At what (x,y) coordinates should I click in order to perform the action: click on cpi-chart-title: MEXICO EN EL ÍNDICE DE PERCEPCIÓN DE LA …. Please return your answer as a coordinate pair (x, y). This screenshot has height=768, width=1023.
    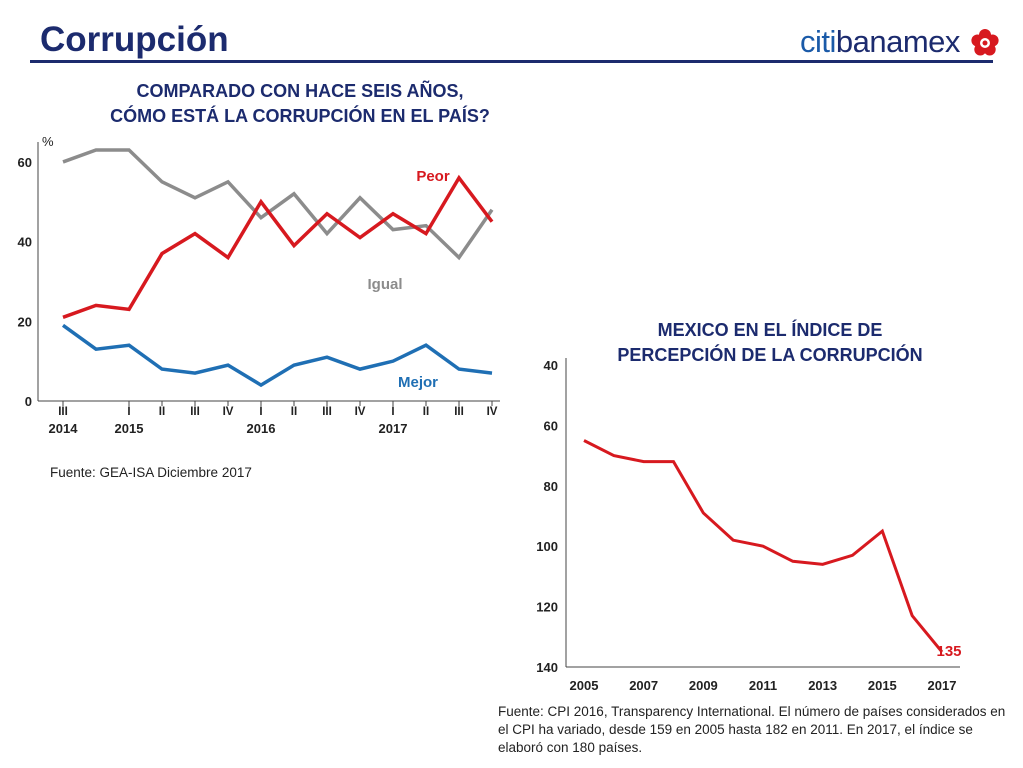
    Looking at the image, I should click on (770, 343).